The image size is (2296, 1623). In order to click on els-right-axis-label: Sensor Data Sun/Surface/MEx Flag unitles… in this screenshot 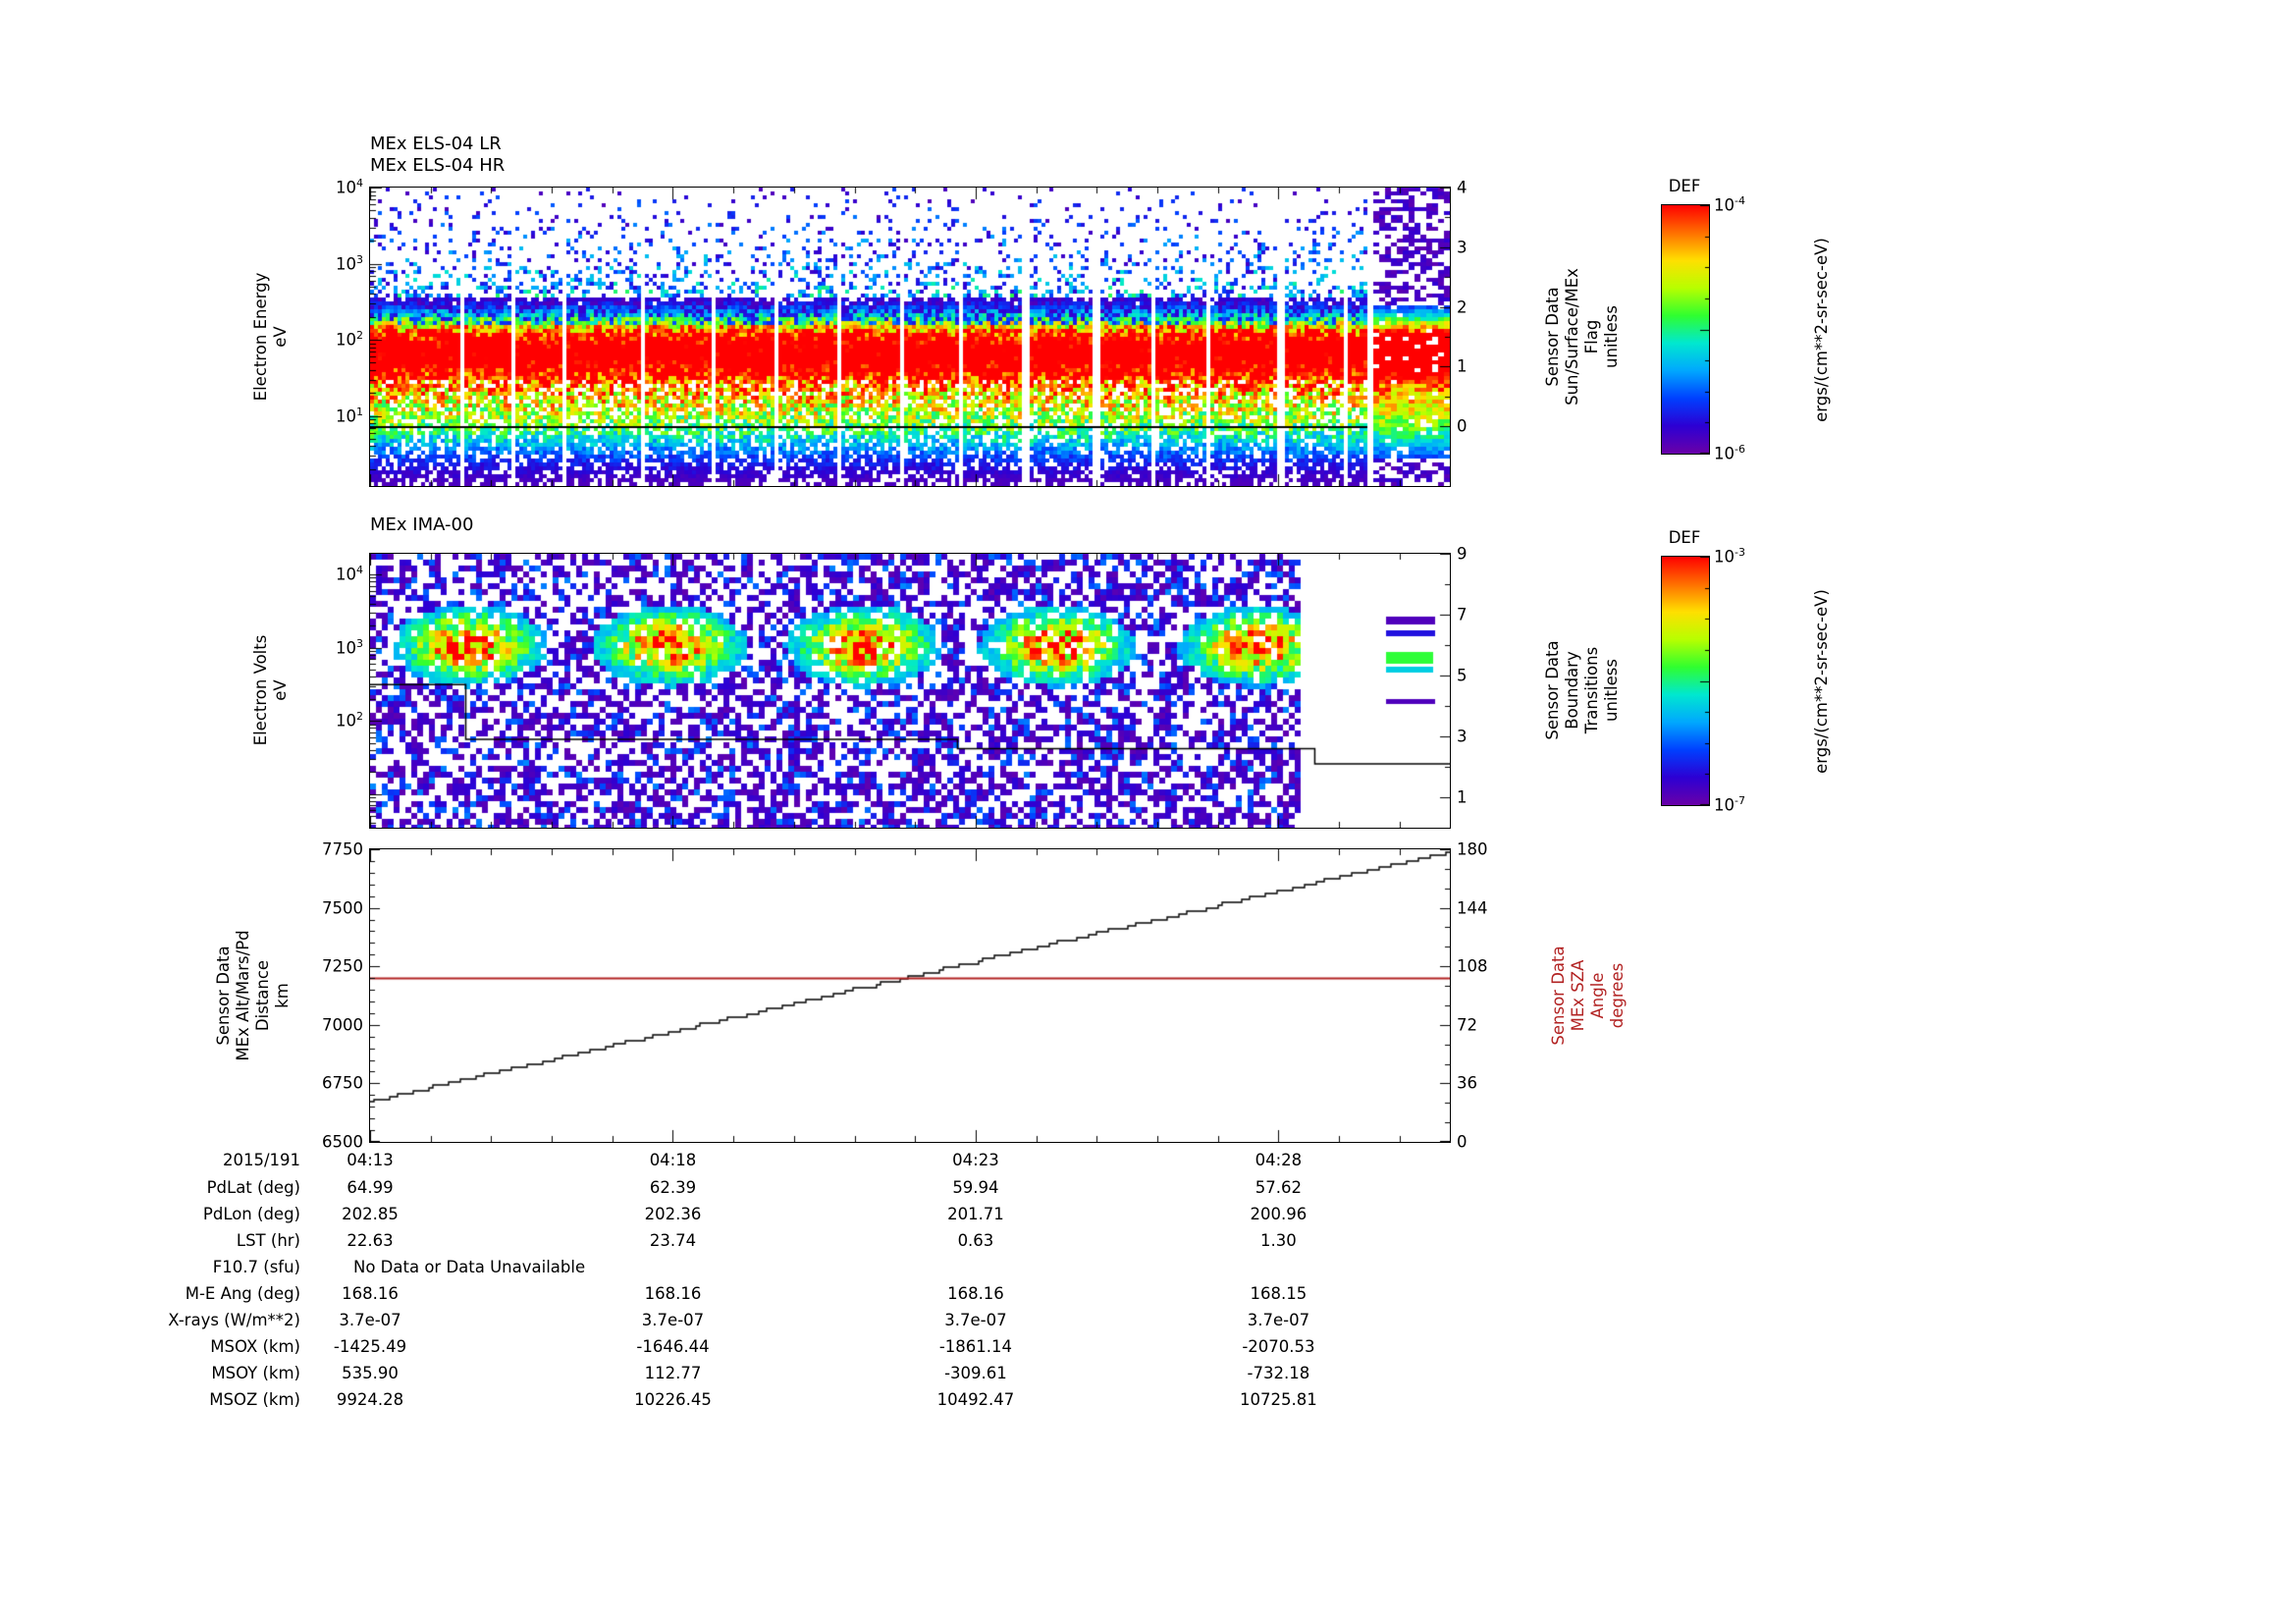, I will do `click(1582, 337)`.